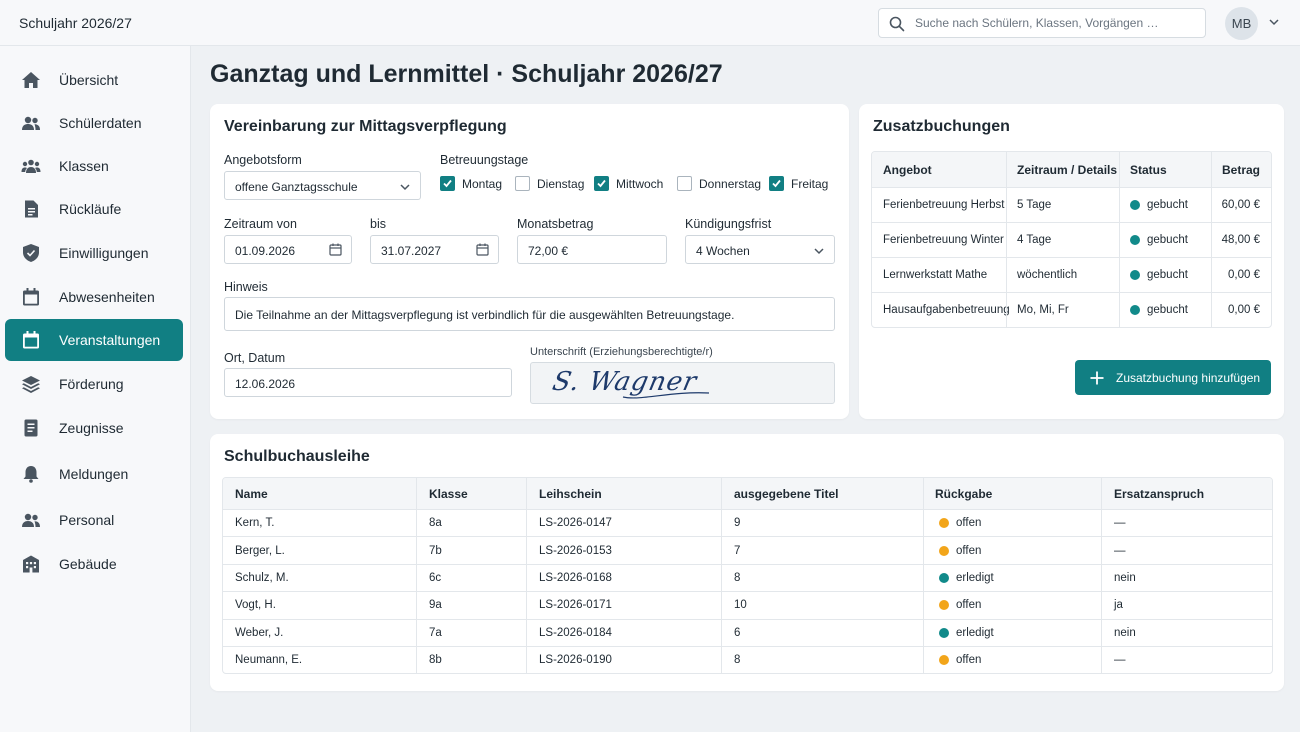  Describe the element at coordinates (94, 209) in the screenshot. I see `sidebar-item-ruecklaeufe: Rückläufe` at that location.